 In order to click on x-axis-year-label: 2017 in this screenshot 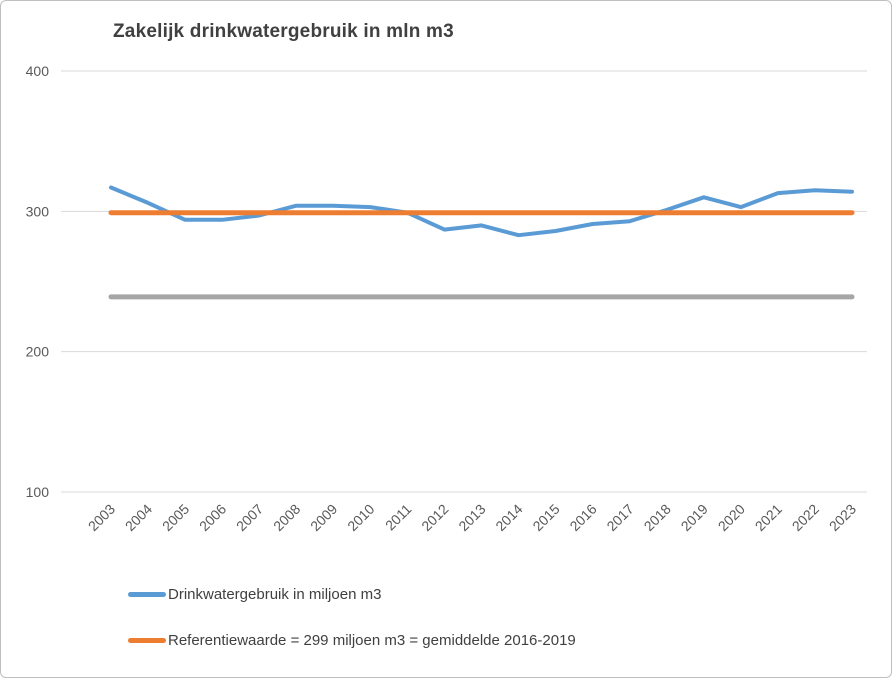, I will do `click(619, 517)`.